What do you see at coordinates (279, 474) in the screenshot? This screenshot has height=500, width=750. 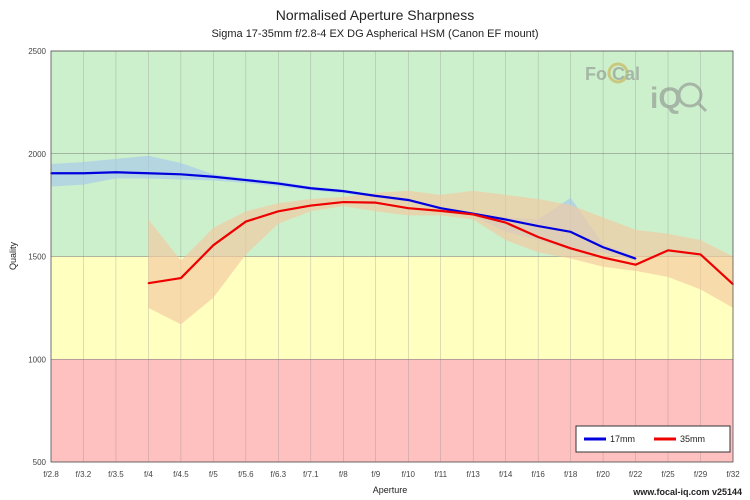 I see `x-tick-label: f/6.3` at bounding box center [279, 474].